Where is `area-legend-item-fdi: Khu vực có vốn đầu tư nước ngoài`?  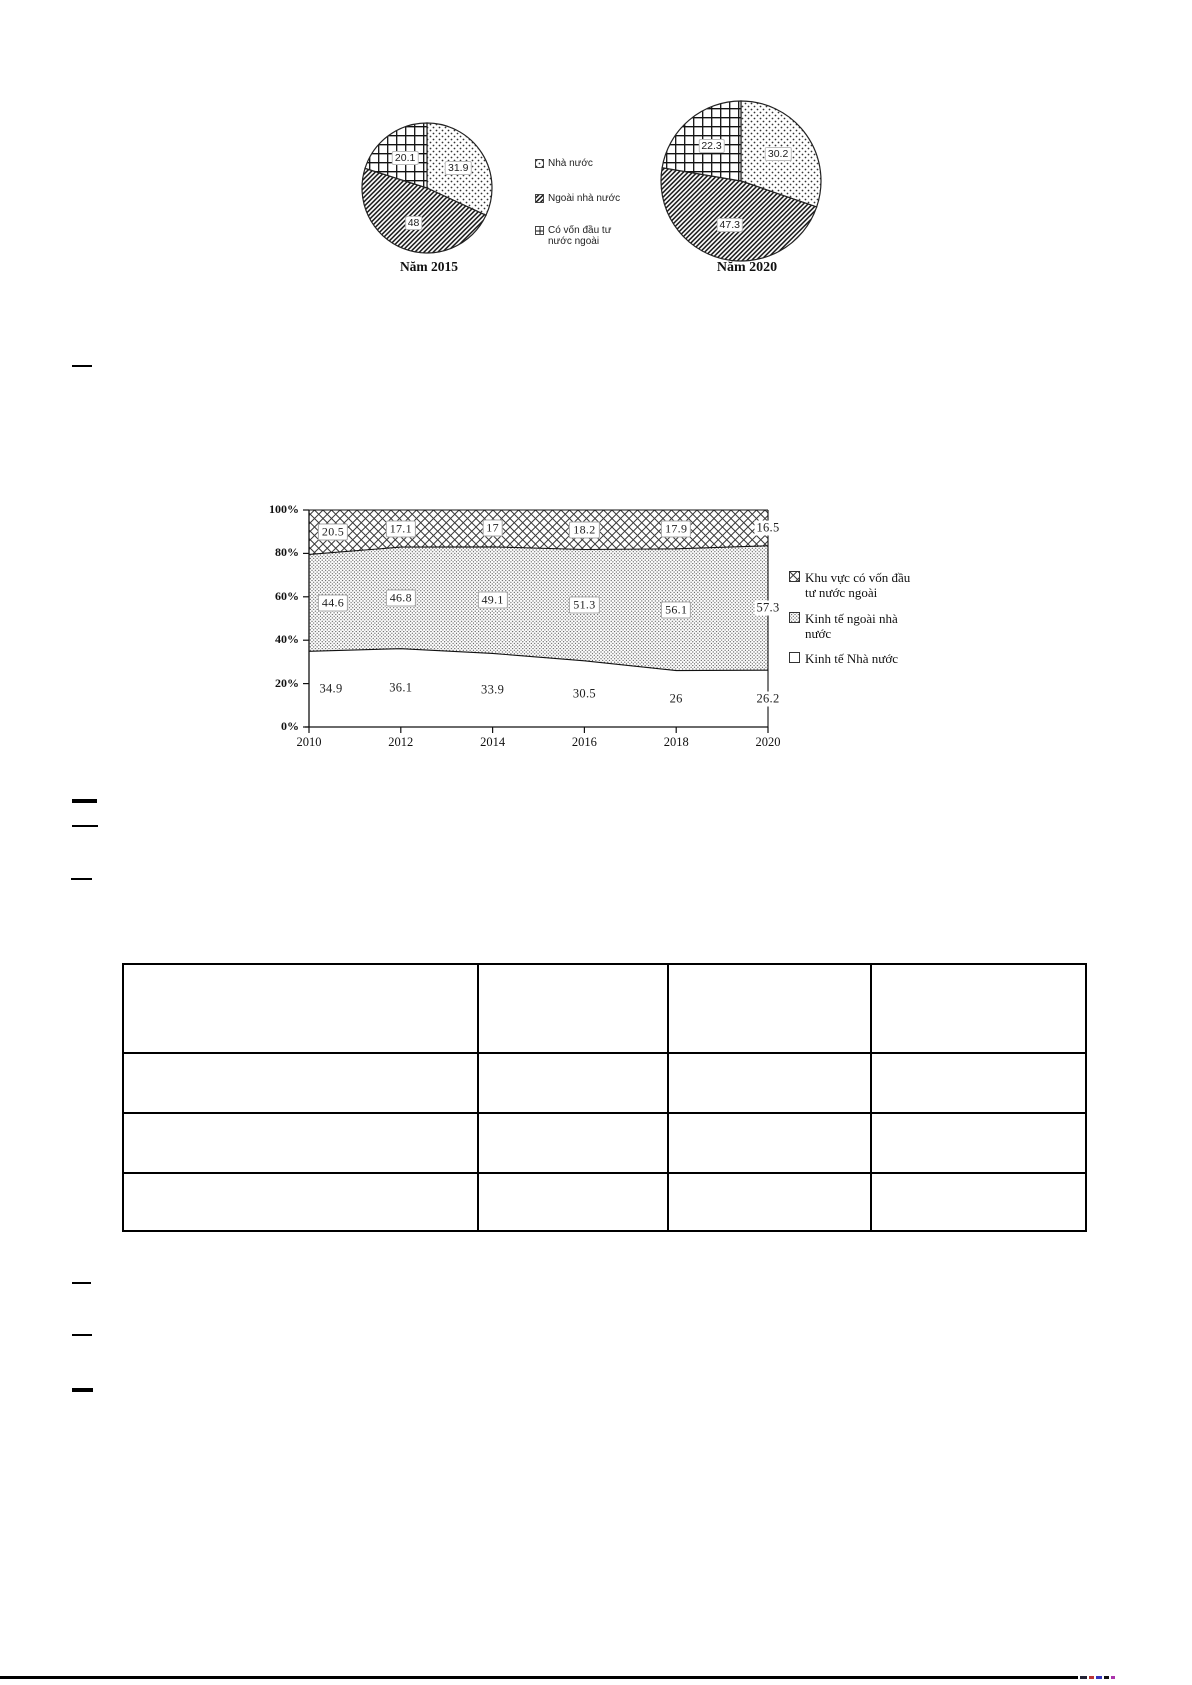
area-legend-item-fdi: Khu vực có vốn đầu tư nước ngoài is located at coordinates (849, 585).